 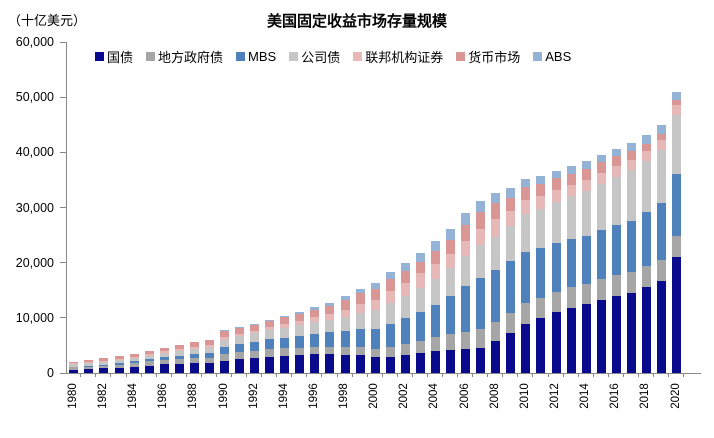 What do you see at coordinates (466, 308) in the screenshot?
I see `bar-2006-mbs` at bounding box center [466, 308].